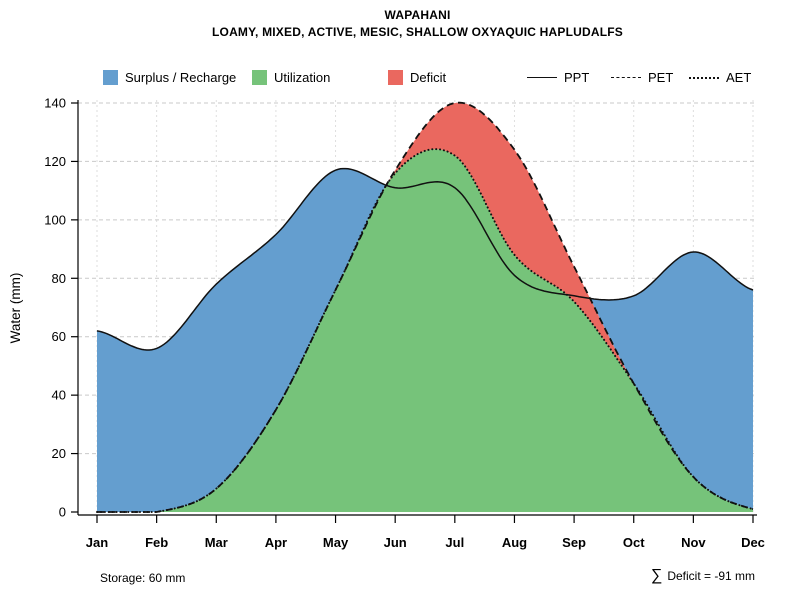 The height and width of the screenshot is (600, 800). What do you see at coordinates (336, 542) in the screenshot?
I see `x-tick-label: May` at bounding box center [336, 542].